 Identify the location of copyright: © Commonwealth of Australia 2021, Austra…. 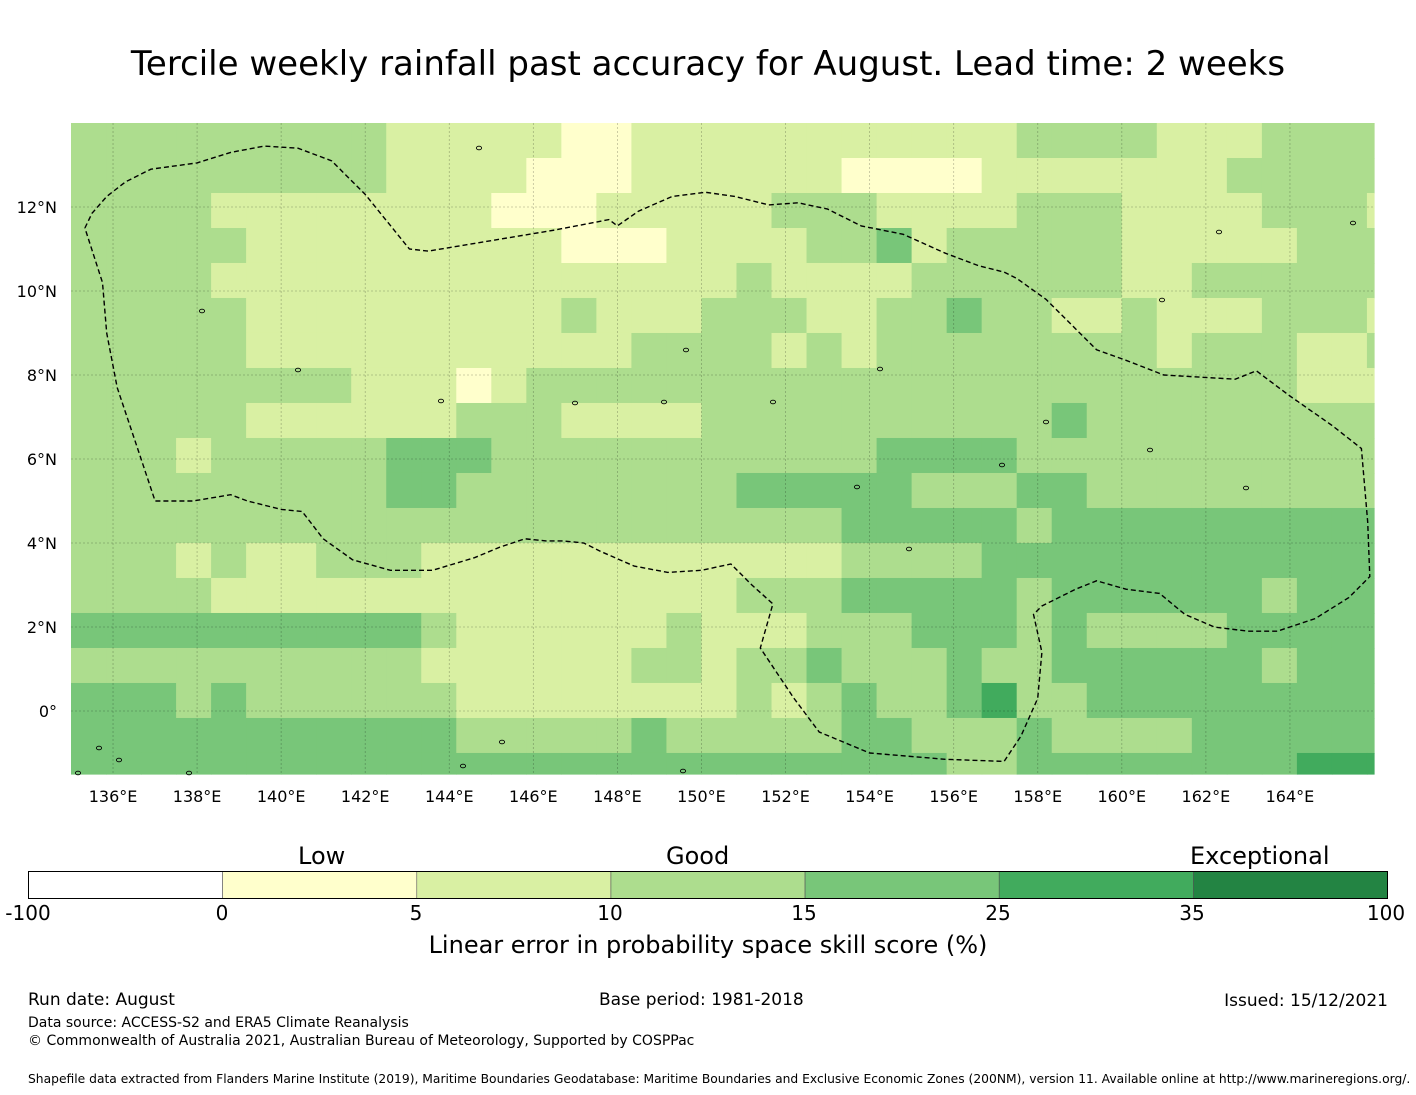
(361, 1041).